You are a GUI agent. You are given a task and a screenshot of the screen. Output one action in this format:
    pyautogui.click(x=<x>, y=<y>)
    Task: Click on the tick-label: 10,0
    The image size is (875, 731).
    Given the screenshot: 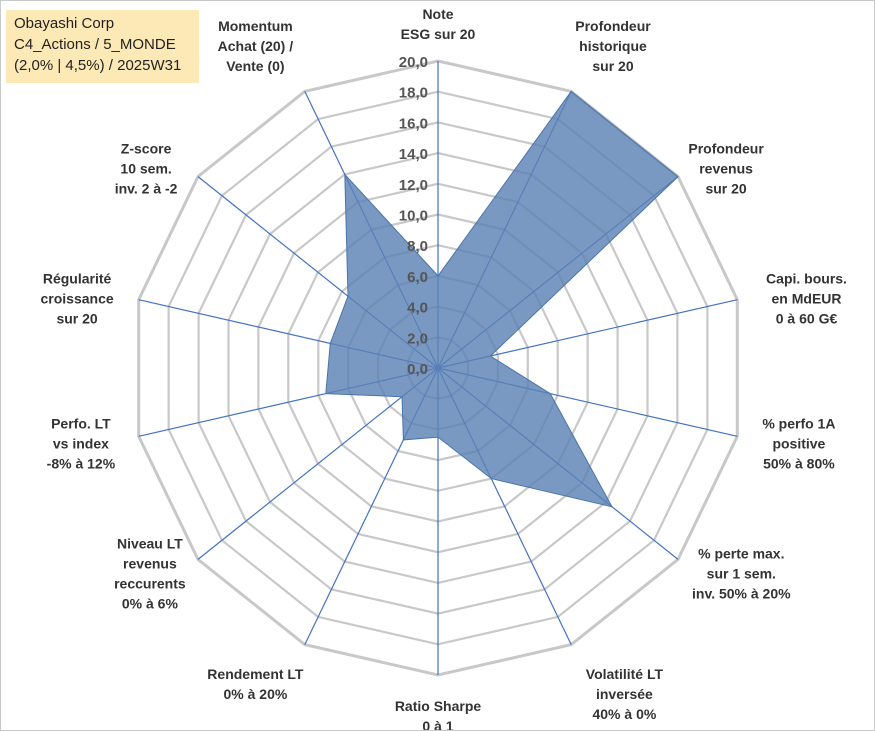 What is the action you would take?
    pyautogui.click(x=413, y=216)
    